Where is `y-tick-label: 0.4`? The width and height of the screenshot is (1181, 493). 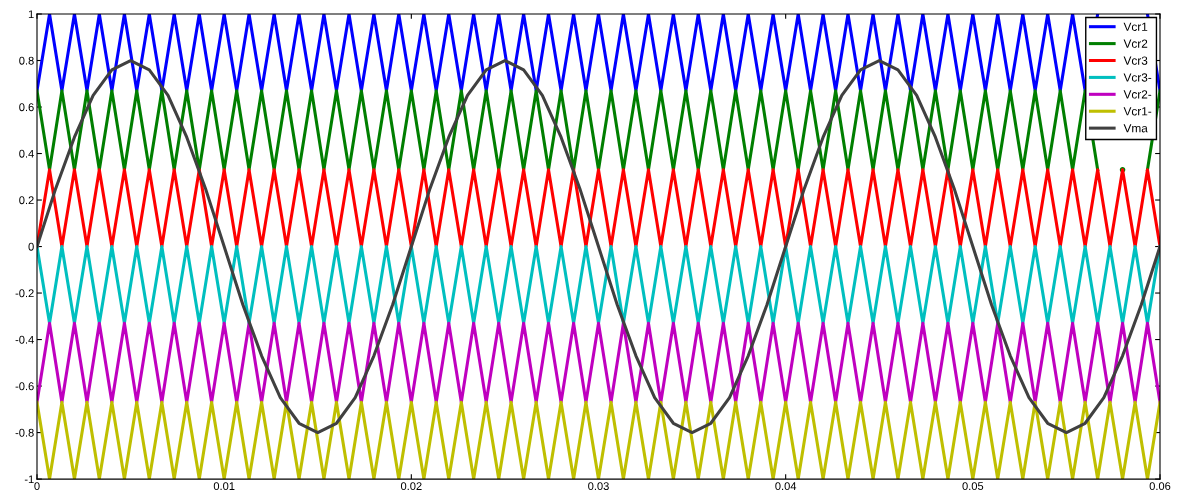
y-tick-label: 0.4 is located at coordinates (26, 153).